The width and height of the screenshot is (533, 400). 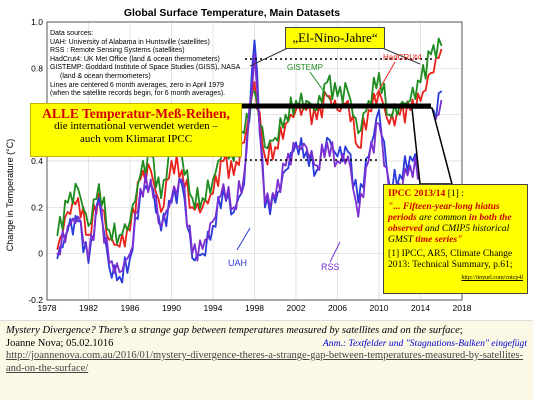 I want to click on rss-pointer, so click(x=335, y=252).